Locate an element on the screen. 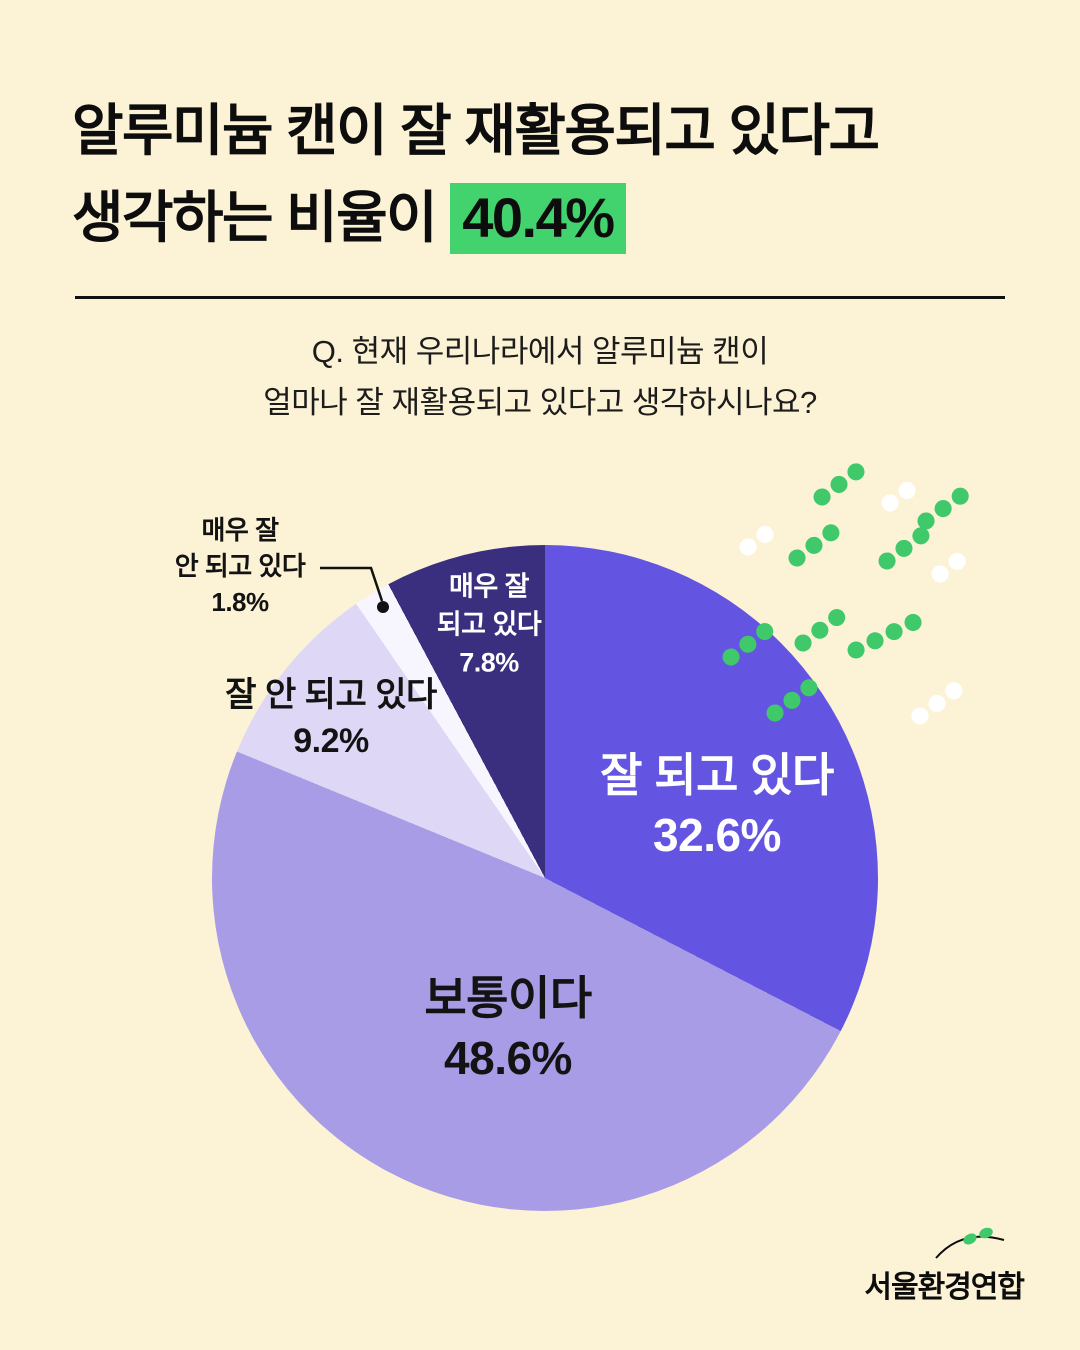 Image resolution: width=1080 pixels, height=1350 pixels. pie-label-not-well-line1: 잘 안 되고 있다 is located at coordinates (331, 695).